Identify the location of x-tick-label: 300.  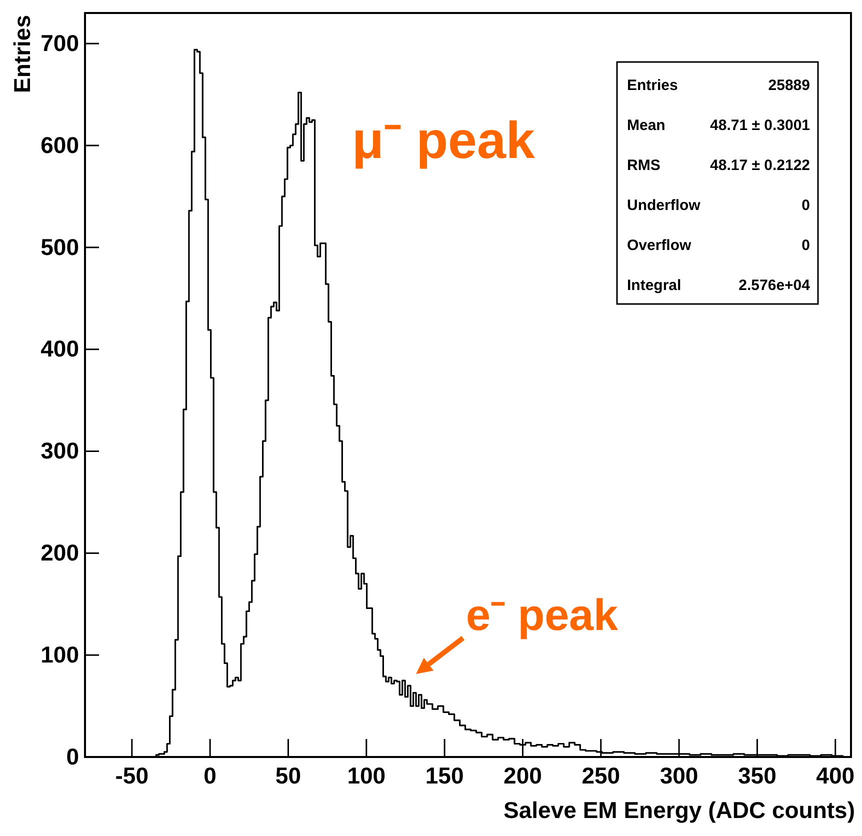
(679, 775).